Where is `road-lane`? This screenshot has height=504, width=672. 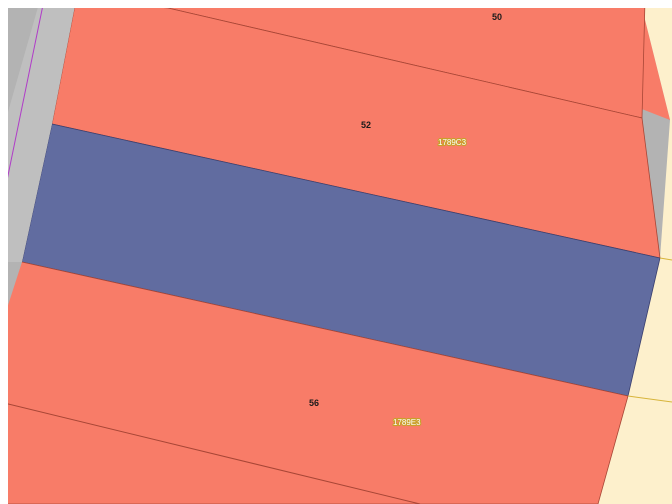
road-lane is located at coordinates (38, 131).